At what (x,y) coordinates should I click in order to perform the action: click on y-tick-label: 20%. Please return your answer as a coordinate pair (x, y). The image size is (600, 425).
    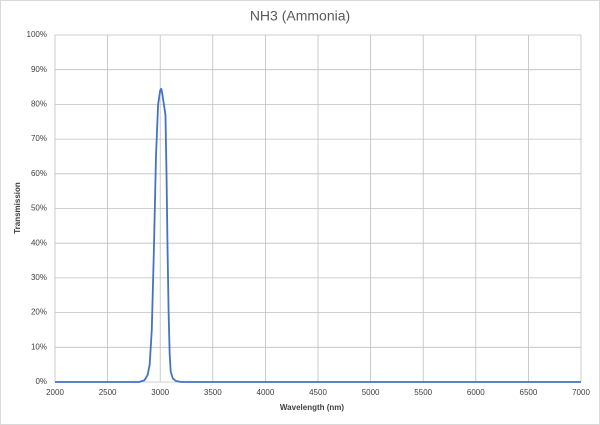
    Looking at the image, I should click on (39, 312).